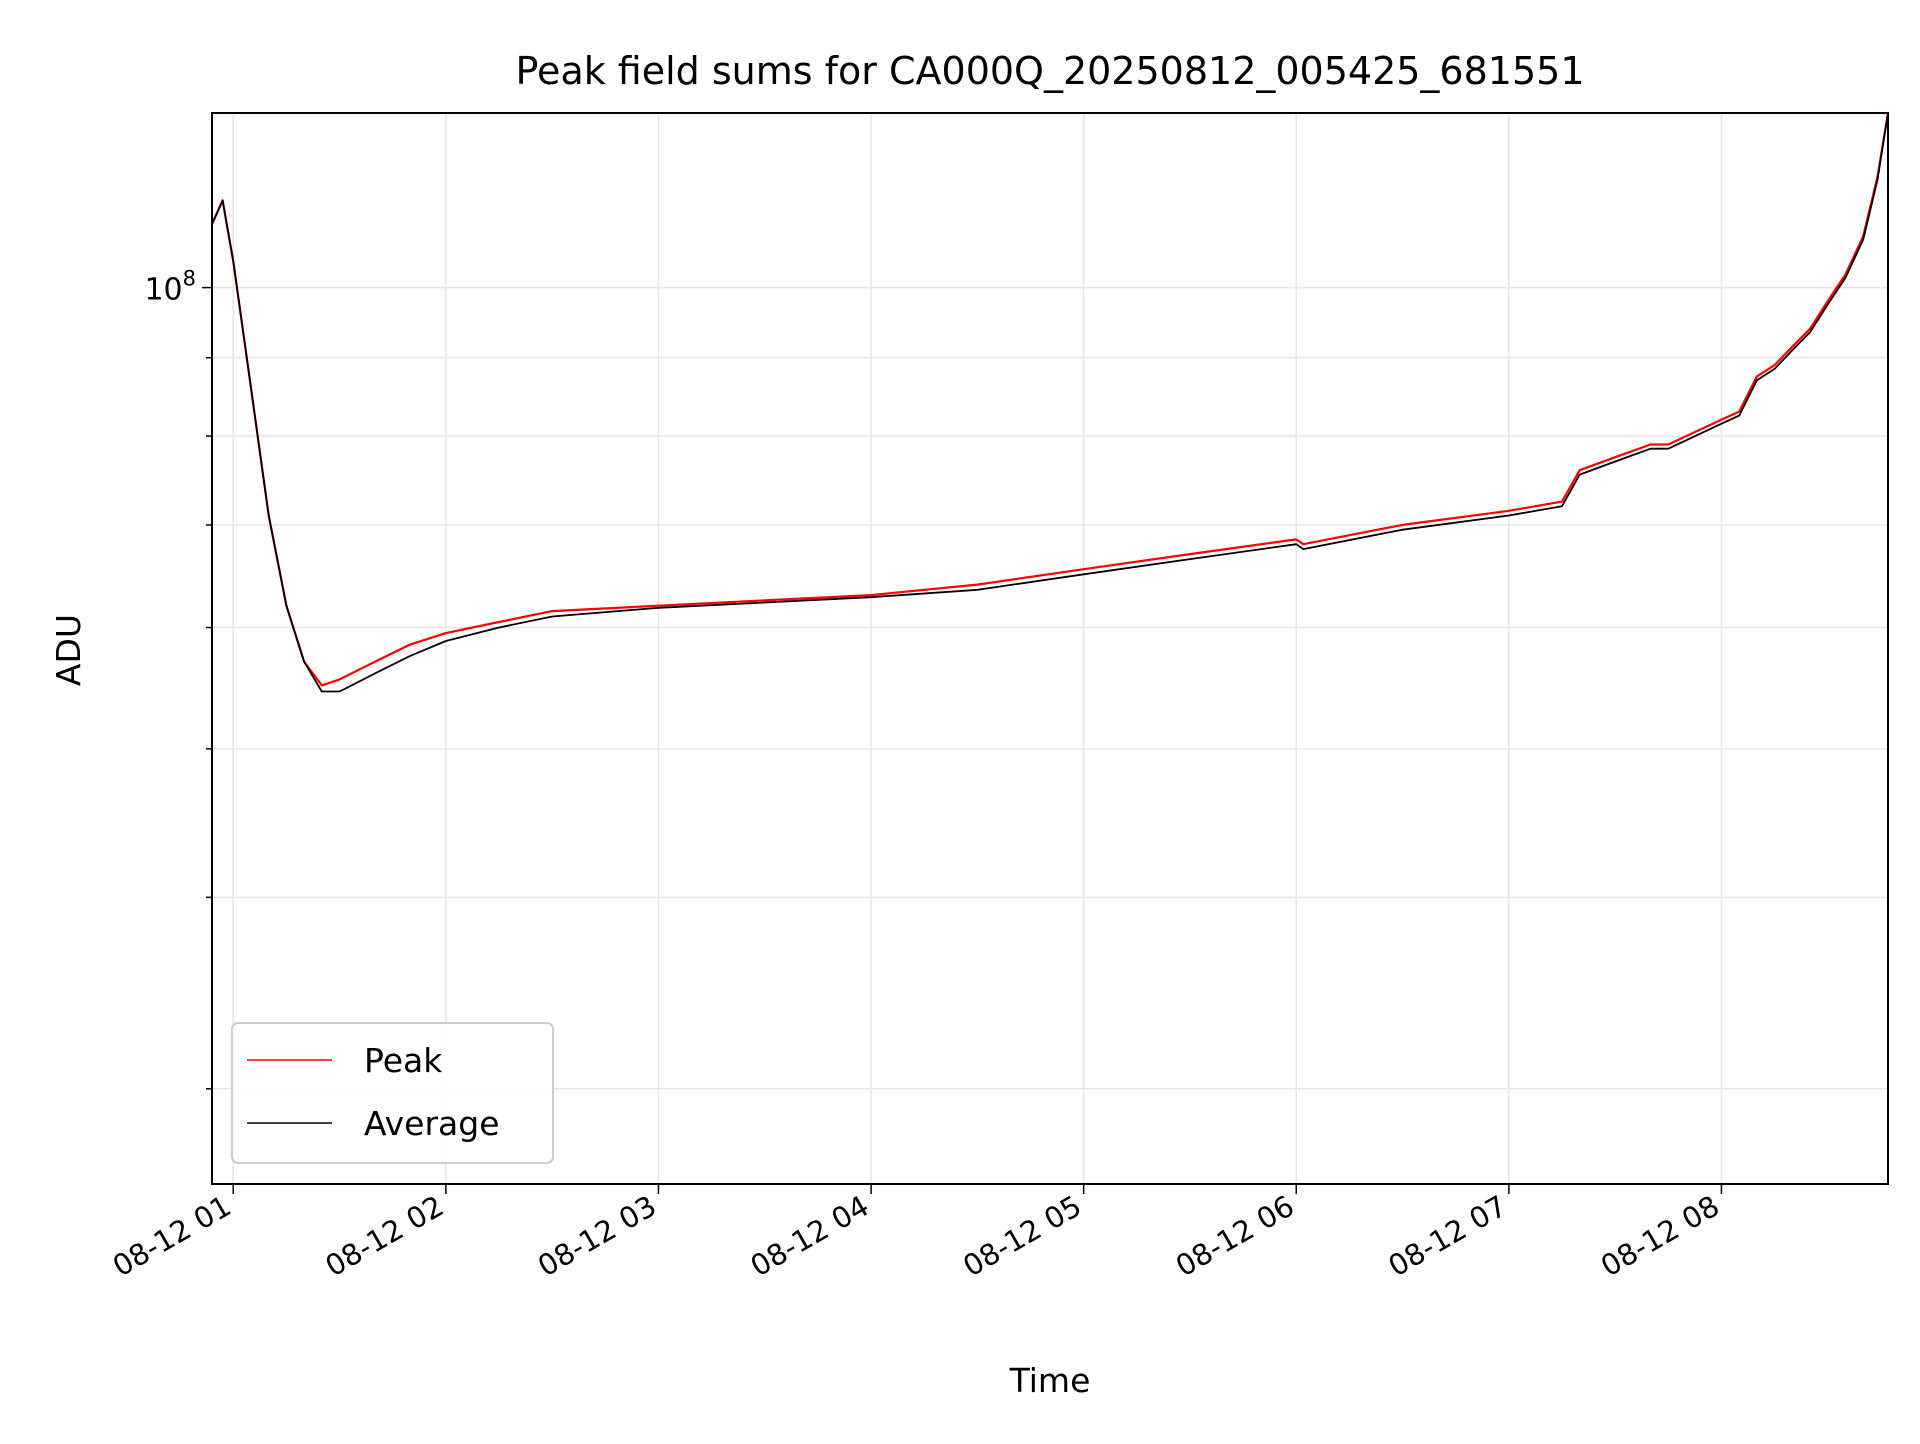 The image size is (1920, 1444). Describe the element at coordinates (1050, 1380) in the screenshot. I see `x-axis-label: Time` at that location.